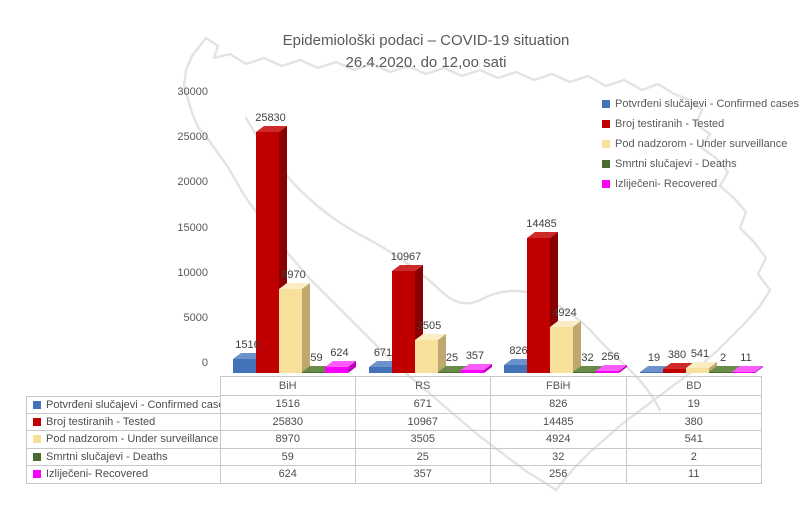 This screenshot has height=506, width=812. Describe the element at coordinates (426, 62) in the screenshot. I see `chart-title-line2: 26.4.2020. do 12,oo sati` at that location.